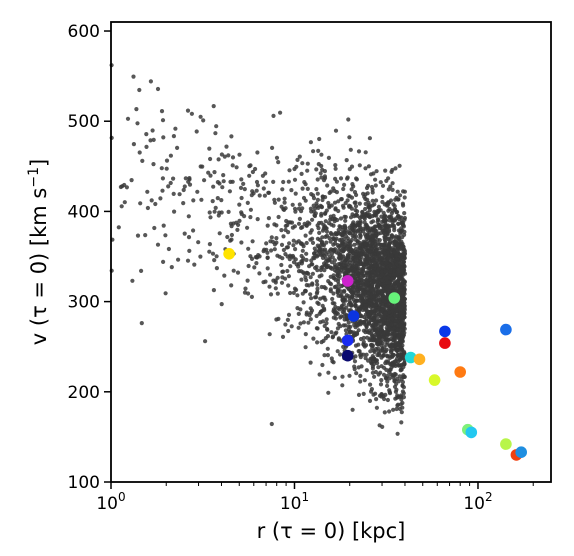 This screenshot has height=556, width=574. What do you see at coordinates (38, 252) in the screenshot?
I see `y-axis-label: v (τ = 0) [km s−1]` at bounding box center [38, 252].